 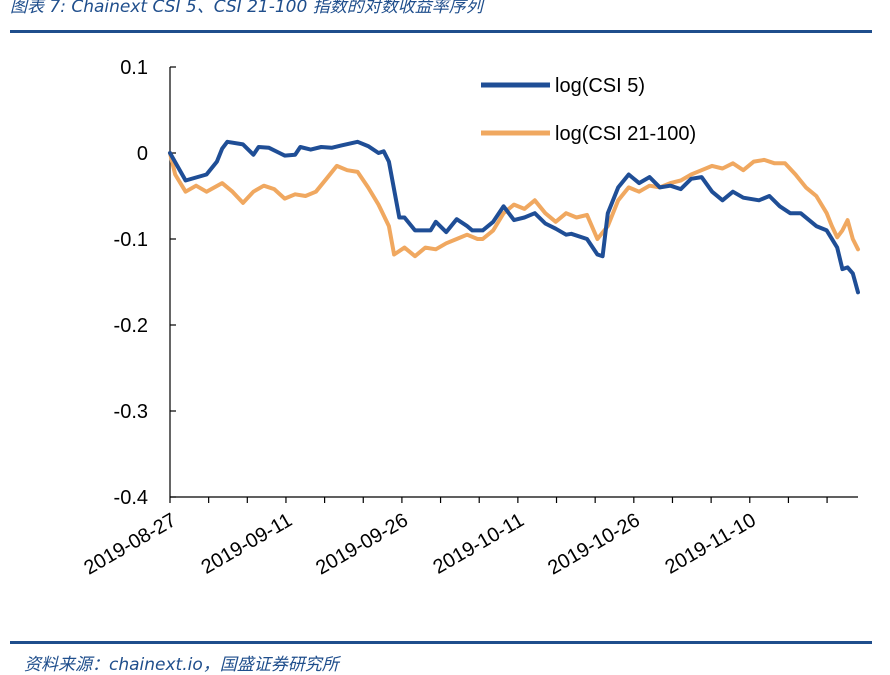 What do you see at coordinates (131, 498) in the screenshot?
I see `y-tick-label: -0.4` at bounding box center [131, 498].